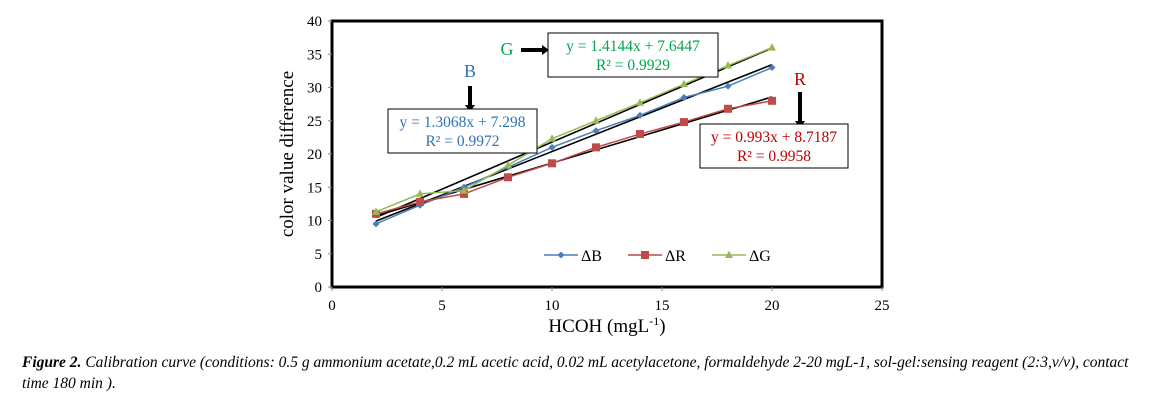 The height and width of the screenshot is (410, 1163). What do you see at coordinates (633, 65) in the screenshot?
I see `r-squared-text: R² = 0.9929` at bounding box center [633, 65].